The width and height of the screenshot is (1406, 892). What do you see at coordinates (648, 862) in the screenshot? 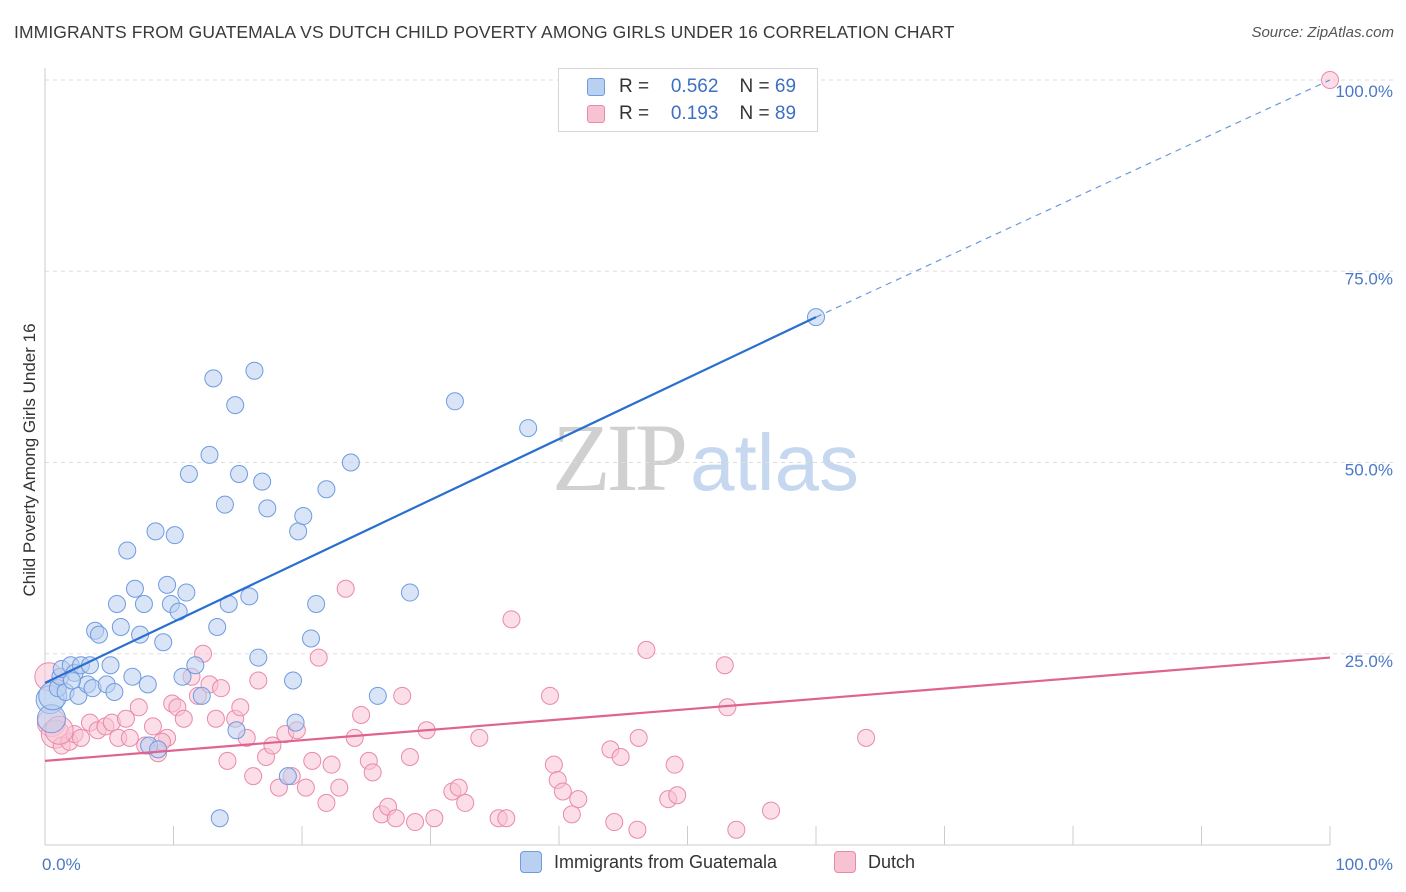
I see `series-legend-guatemala: Immigrants from Guatemala` at bounding box center [648, 862].